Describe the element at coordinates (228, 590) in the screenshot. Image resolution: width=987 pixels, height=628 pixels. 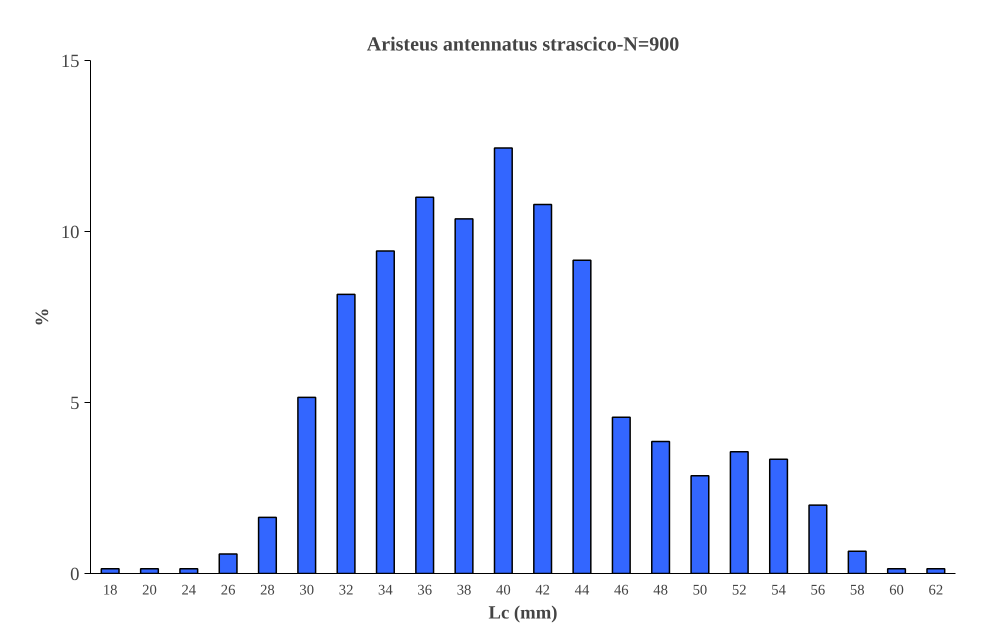
I see `x-tick-label: 26` at that location.